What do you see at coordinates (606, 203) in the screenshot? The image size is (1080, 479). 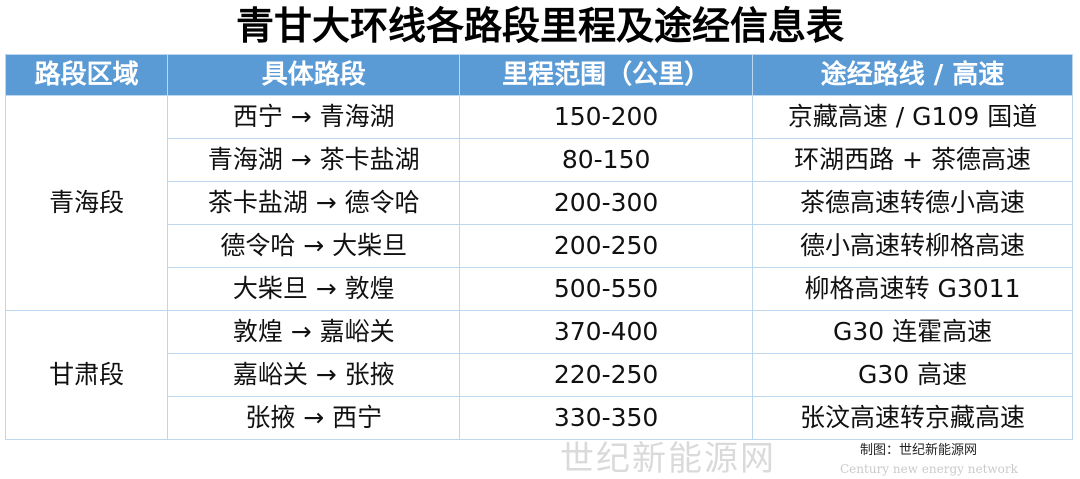 I see `distance-cell: 200-300` at bounding box center [606, 203].